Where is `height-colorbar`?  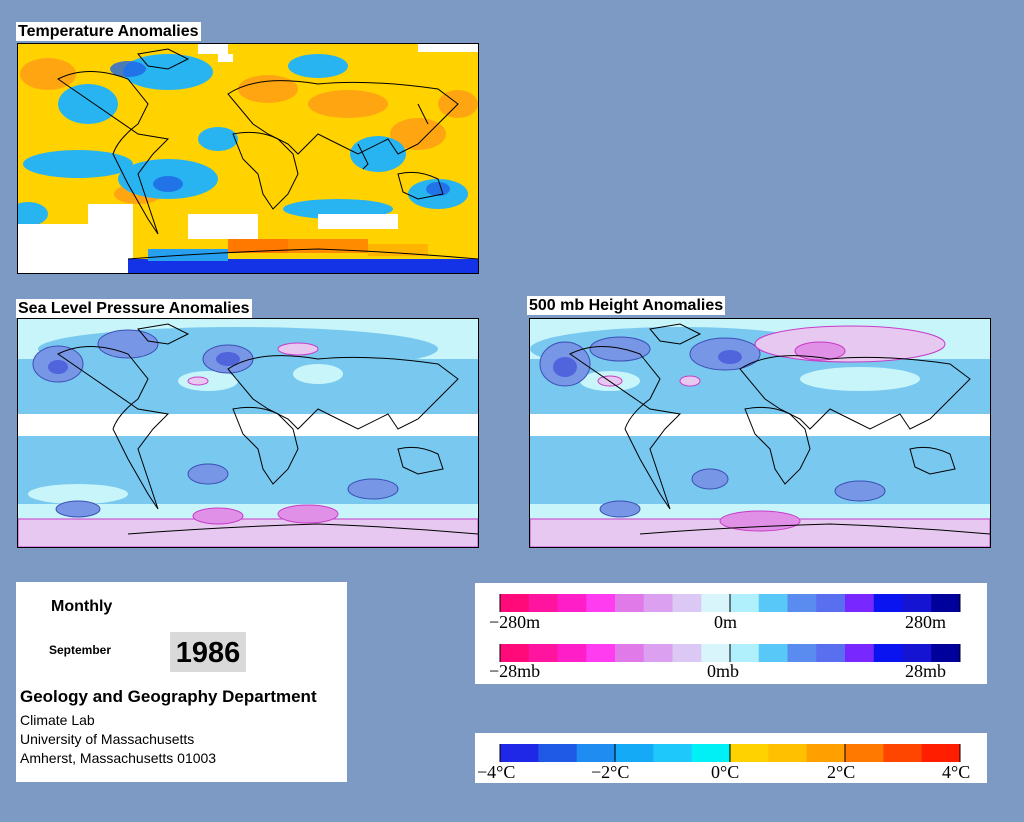 height-colorbar is located at coordinates (730, 603).